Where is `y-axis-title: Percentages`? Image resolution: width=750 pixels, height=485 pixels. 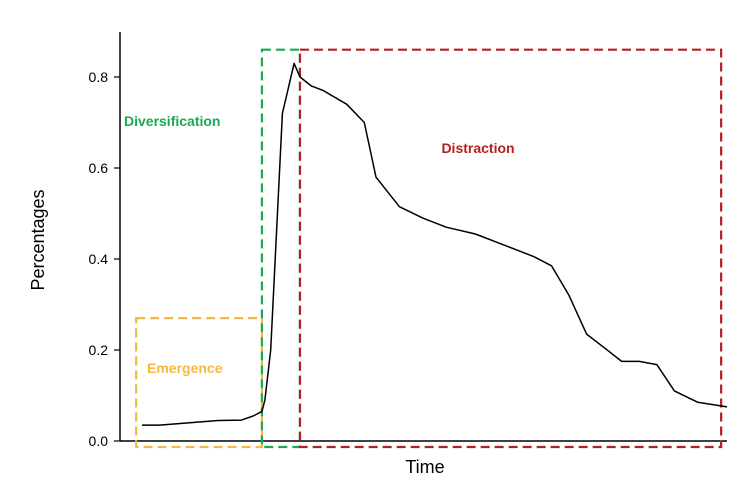
y-axis-title: Percentages is located at coordinates (38, 239).